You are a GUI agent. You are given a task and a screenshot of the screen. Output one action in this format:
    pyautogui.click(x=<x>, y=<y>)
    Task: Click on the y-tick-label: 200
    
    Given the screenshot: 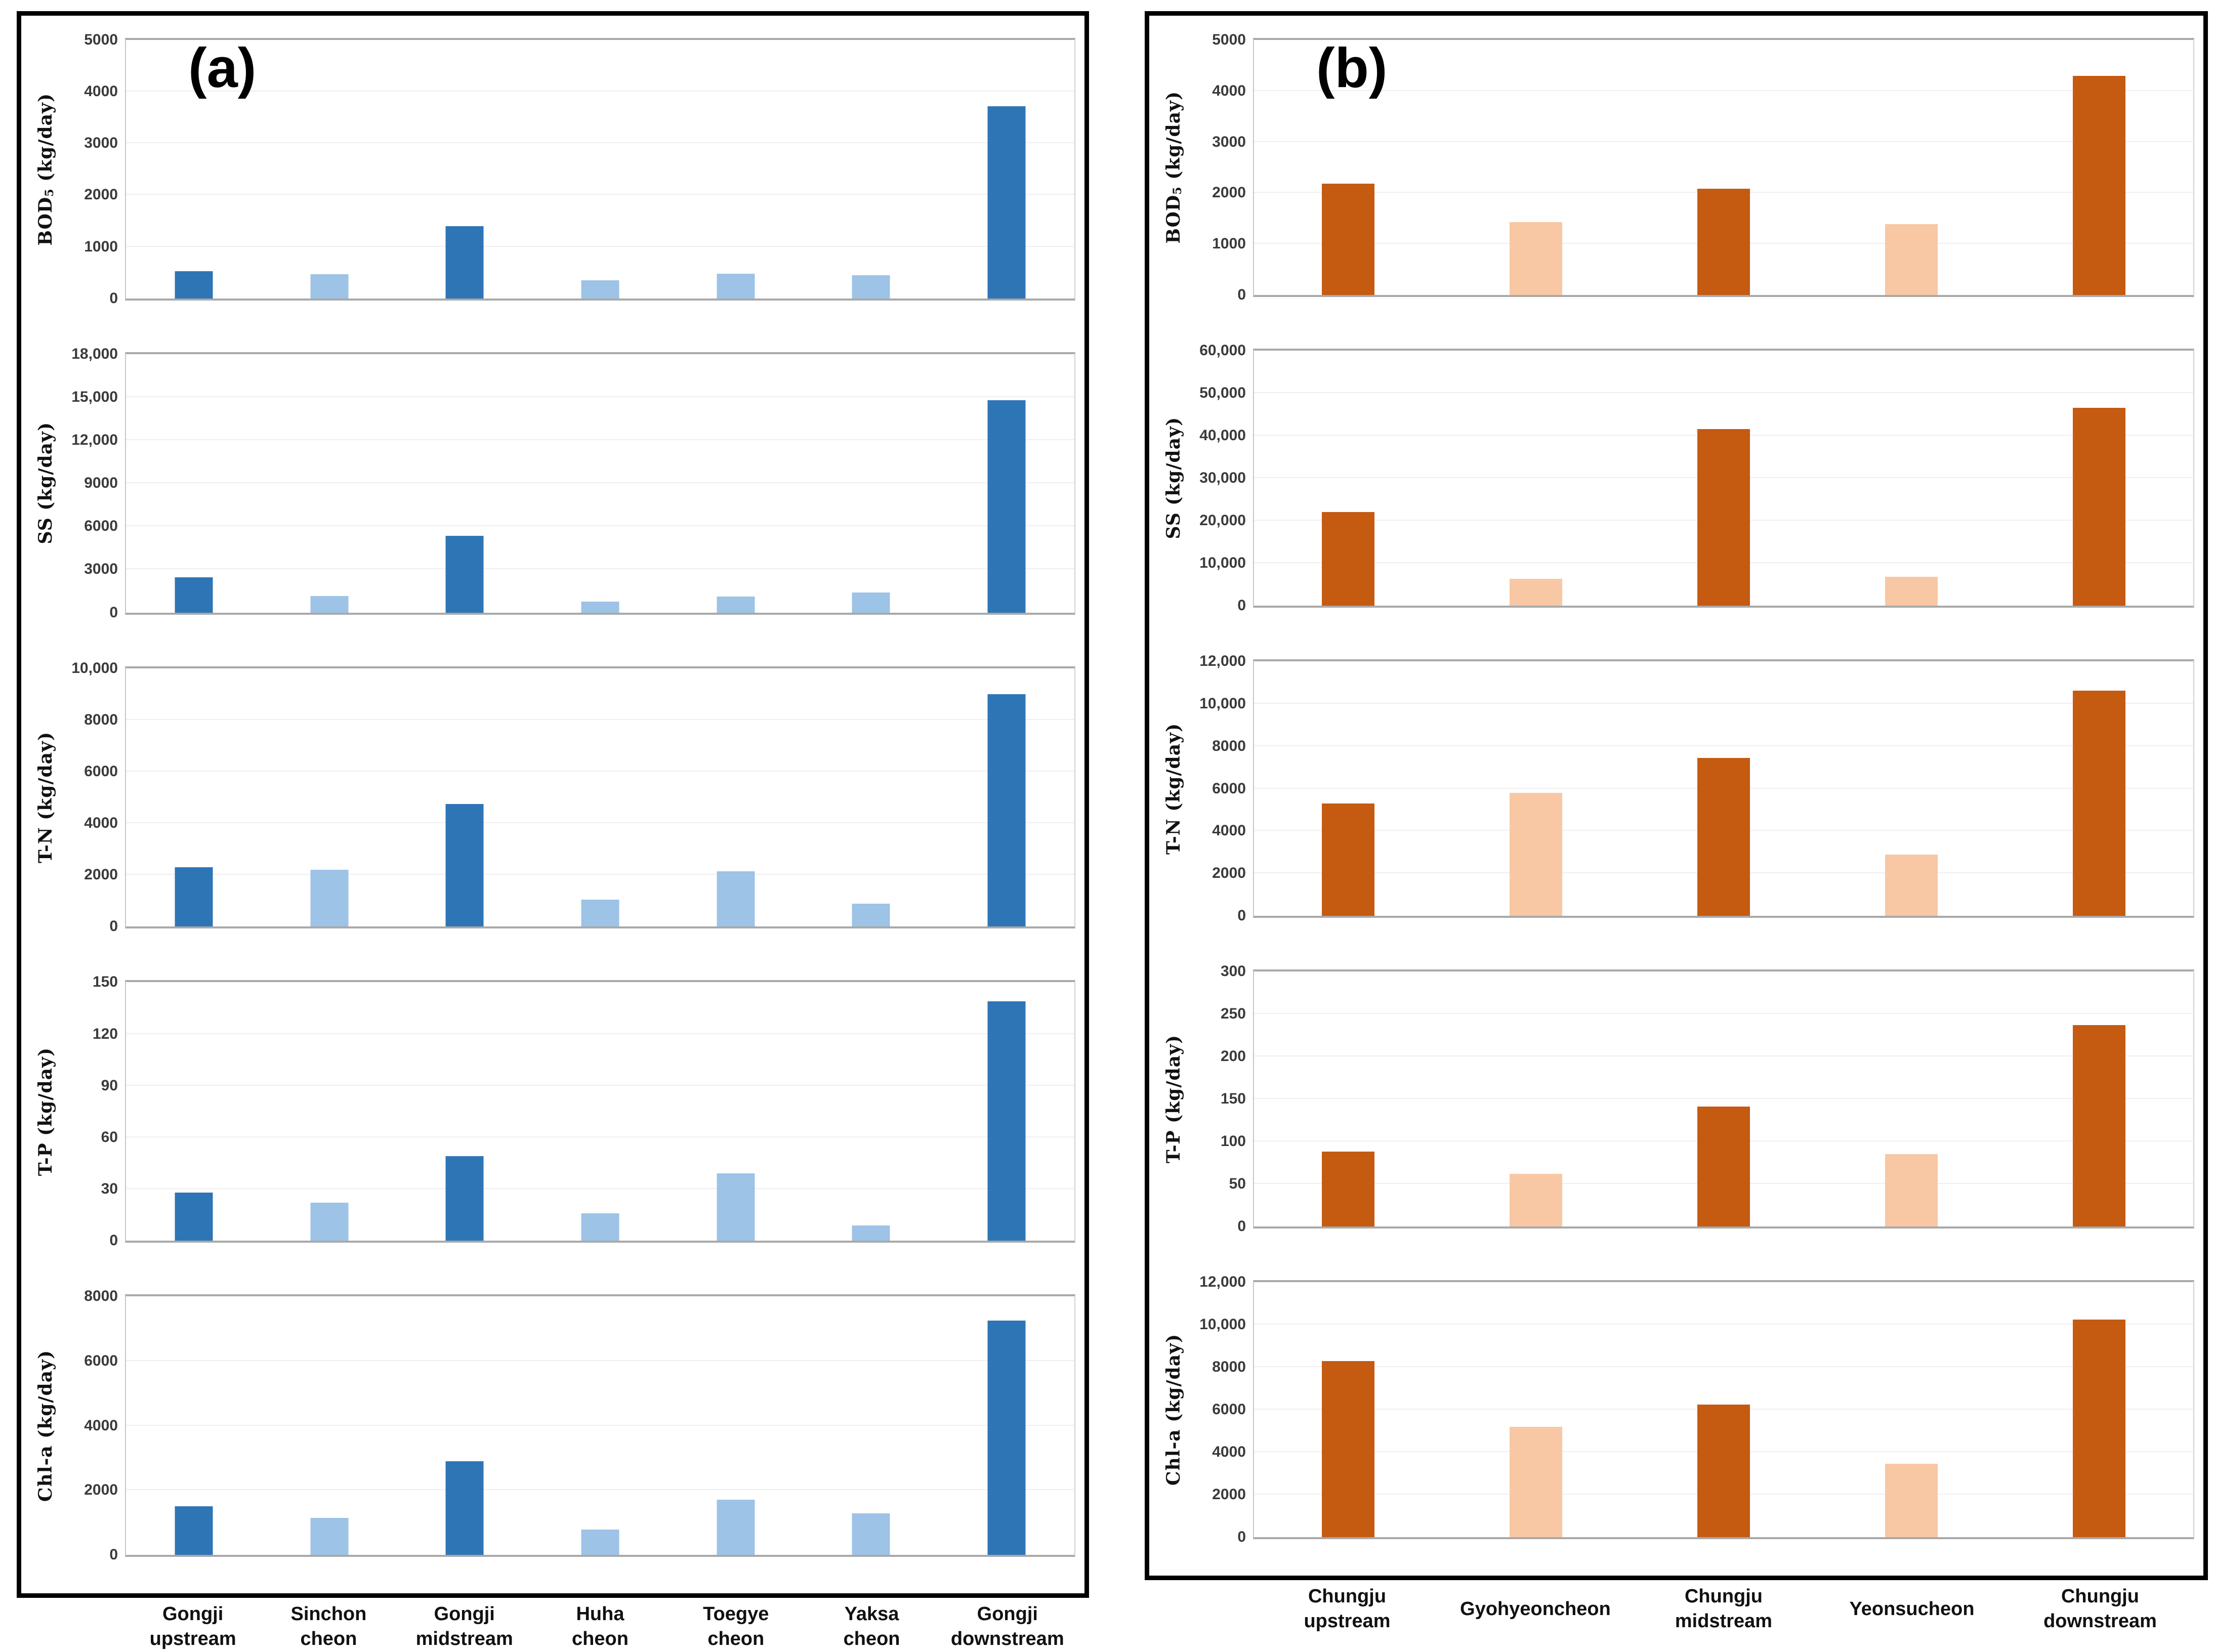 What is the action you would take?
    pyautogui.click(x=1233, y=1056)
    